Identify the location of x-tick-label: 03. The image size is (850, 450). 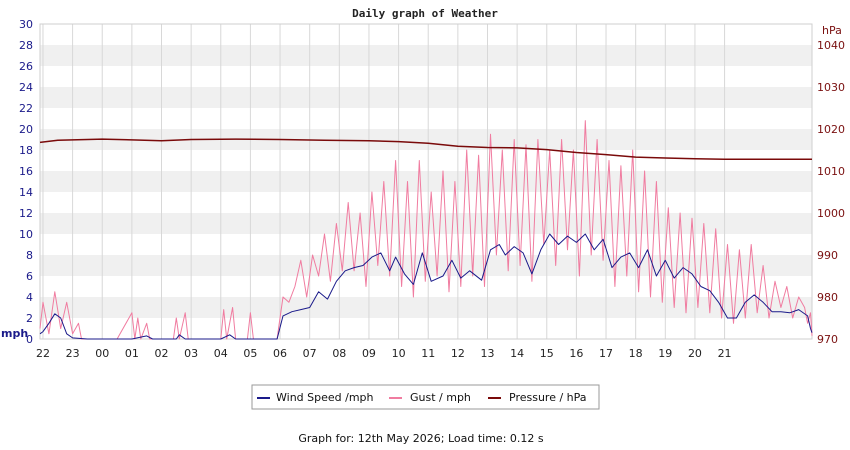
(191, 353).